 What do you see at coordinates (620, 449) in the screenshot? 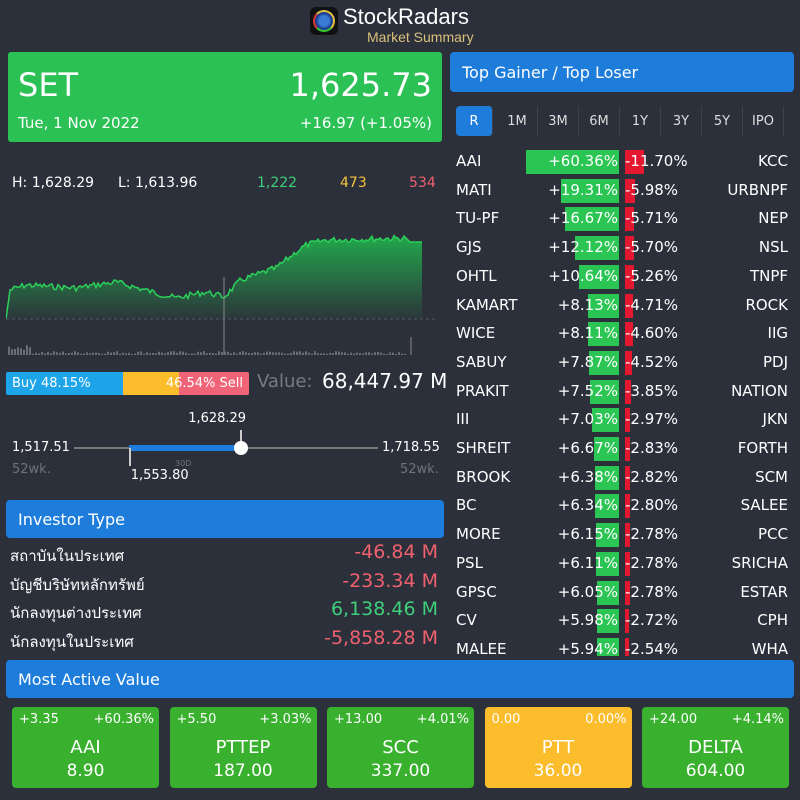
I see `mover-row: SHREIT +6.67% -2.83% FORTH` at bounding box center [620, 449].